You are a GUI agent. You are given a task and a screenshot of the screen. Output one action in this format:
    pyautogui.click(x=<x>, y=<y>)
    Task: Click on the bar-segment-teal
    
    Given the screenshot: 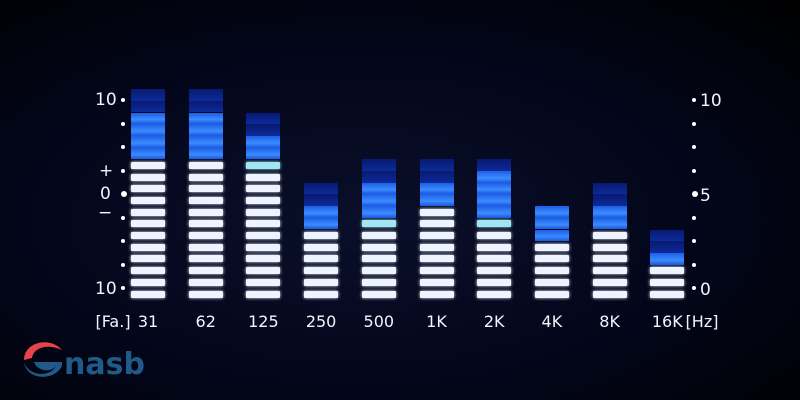 What is the action you would take?
    pyautogui.click(x=263, y=165)
    